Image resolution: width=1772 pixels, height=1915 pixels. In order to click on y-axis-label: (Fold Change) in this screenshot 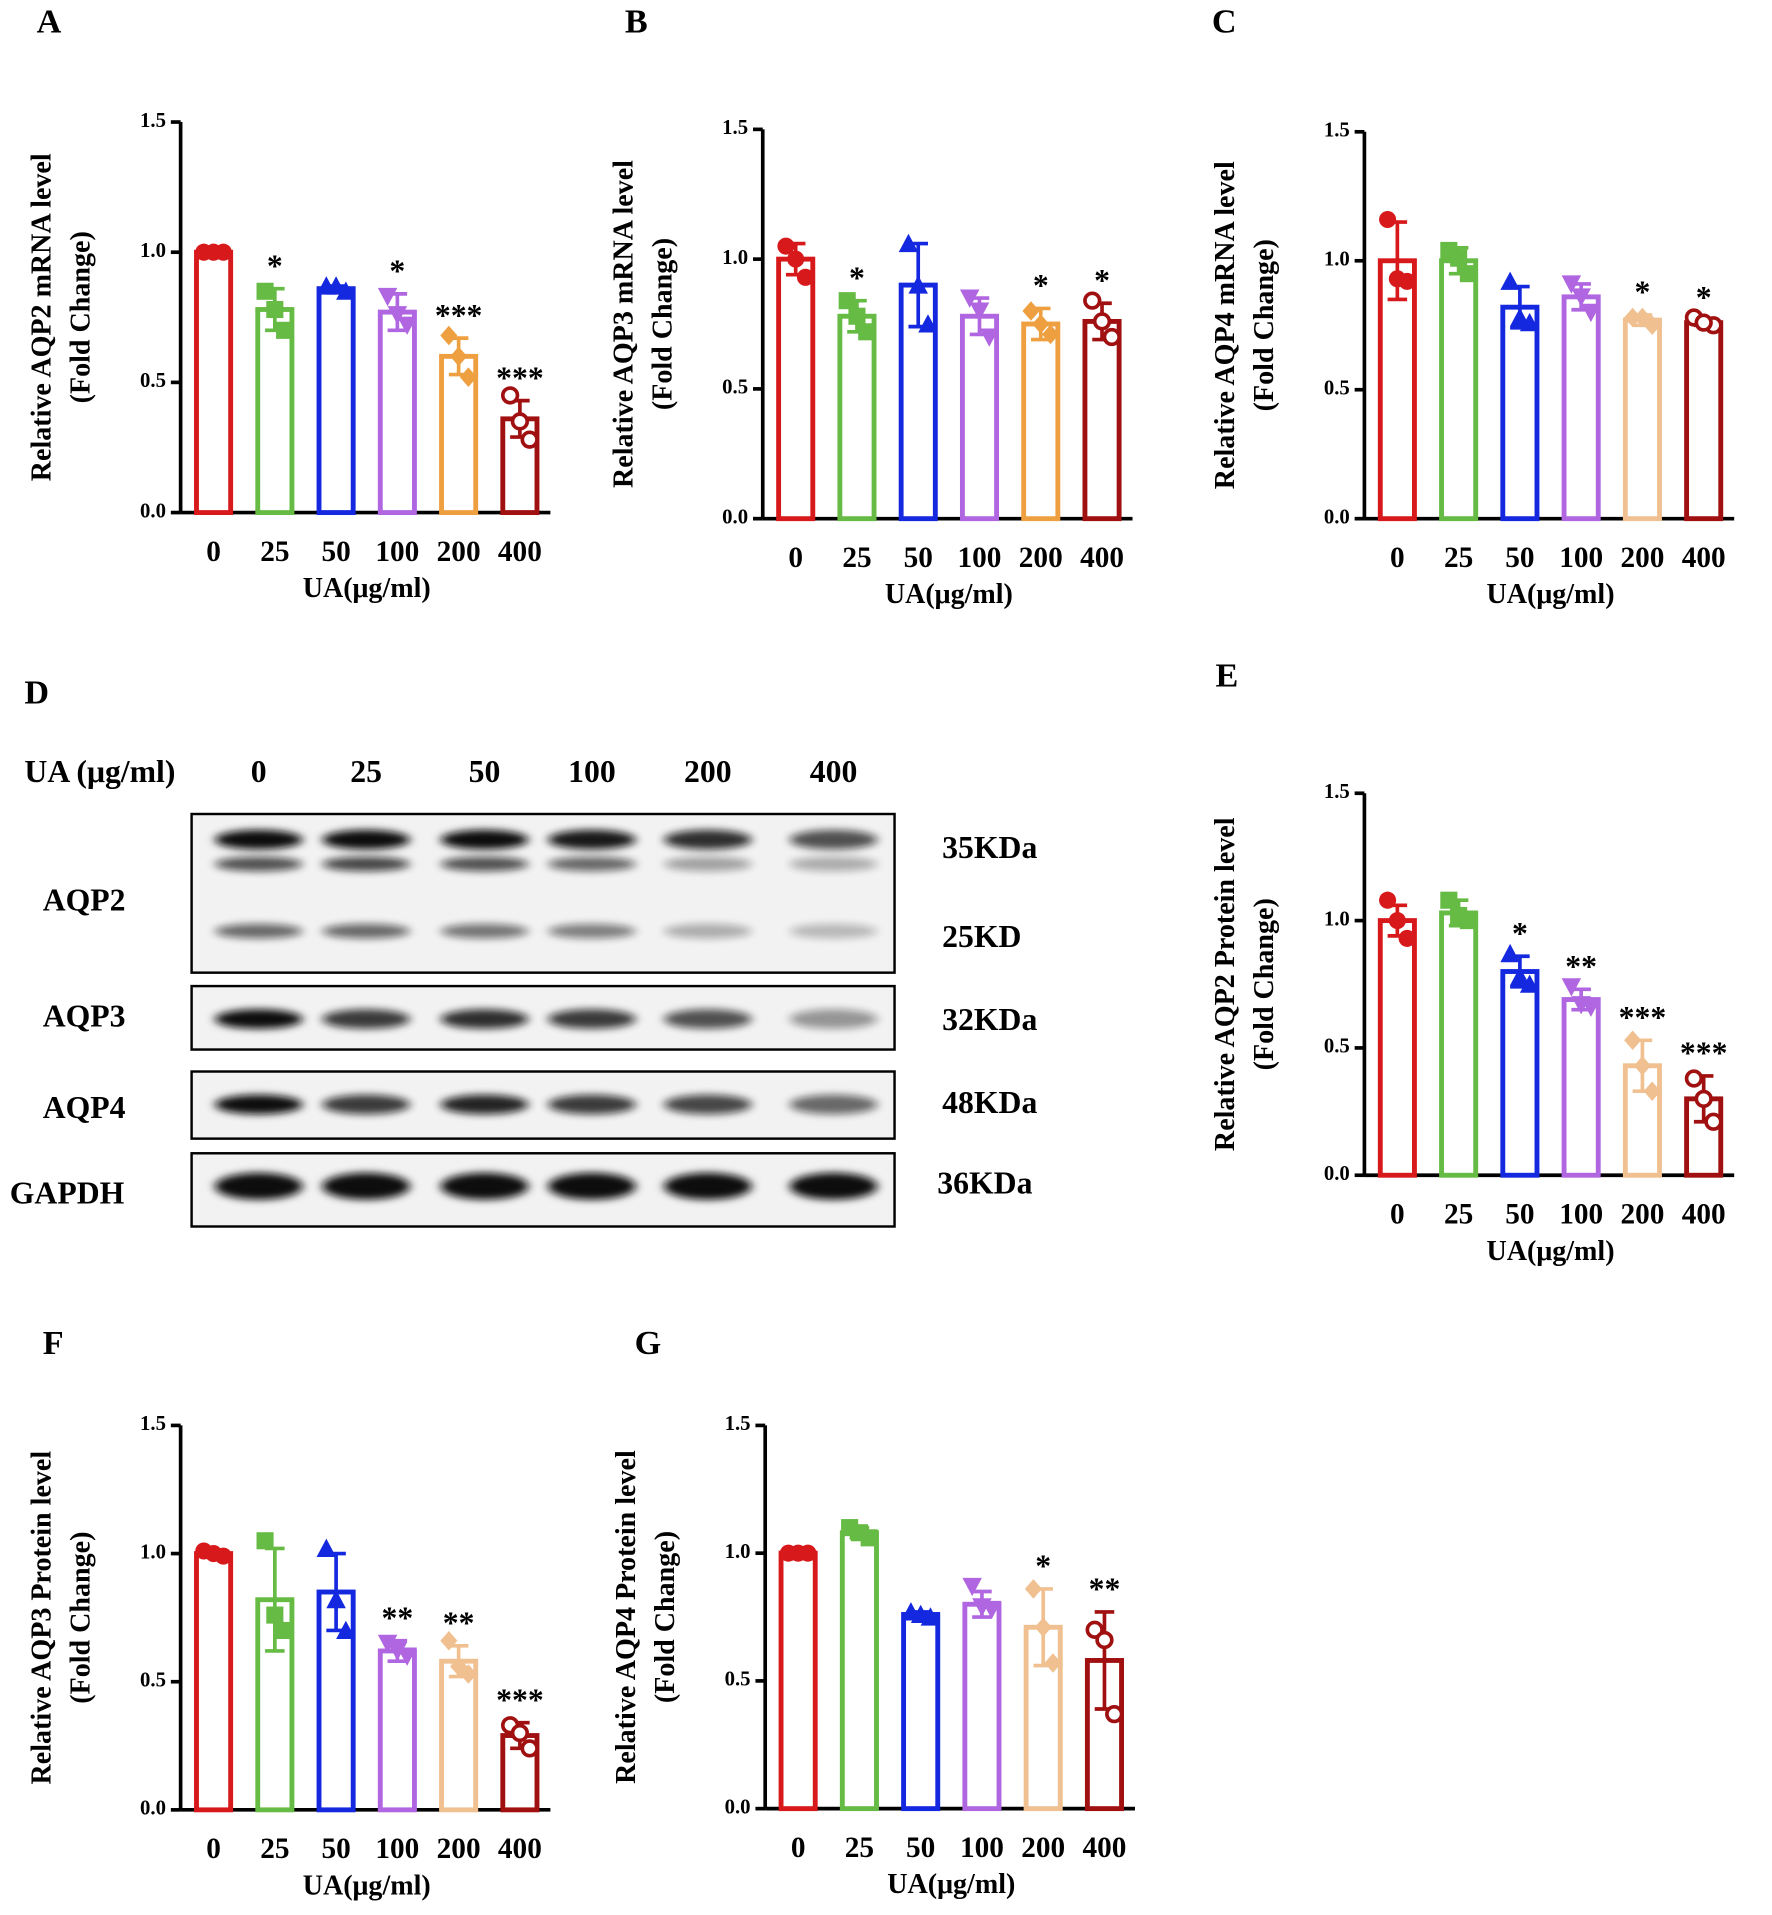, I will do `click(1264, 325)`.